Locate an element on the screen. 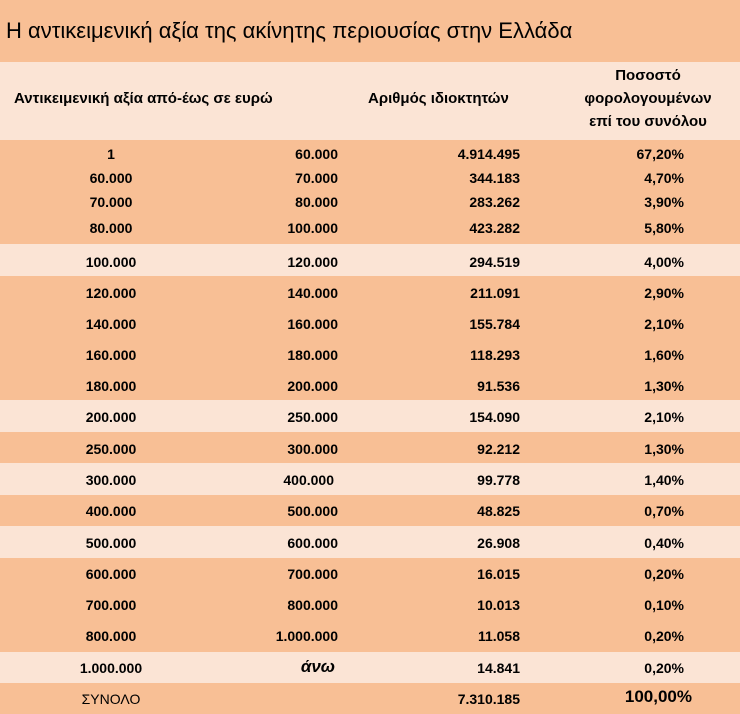  table-row: 200.000 250.000 154.090 2,10% is located at coordinates (370, 416).